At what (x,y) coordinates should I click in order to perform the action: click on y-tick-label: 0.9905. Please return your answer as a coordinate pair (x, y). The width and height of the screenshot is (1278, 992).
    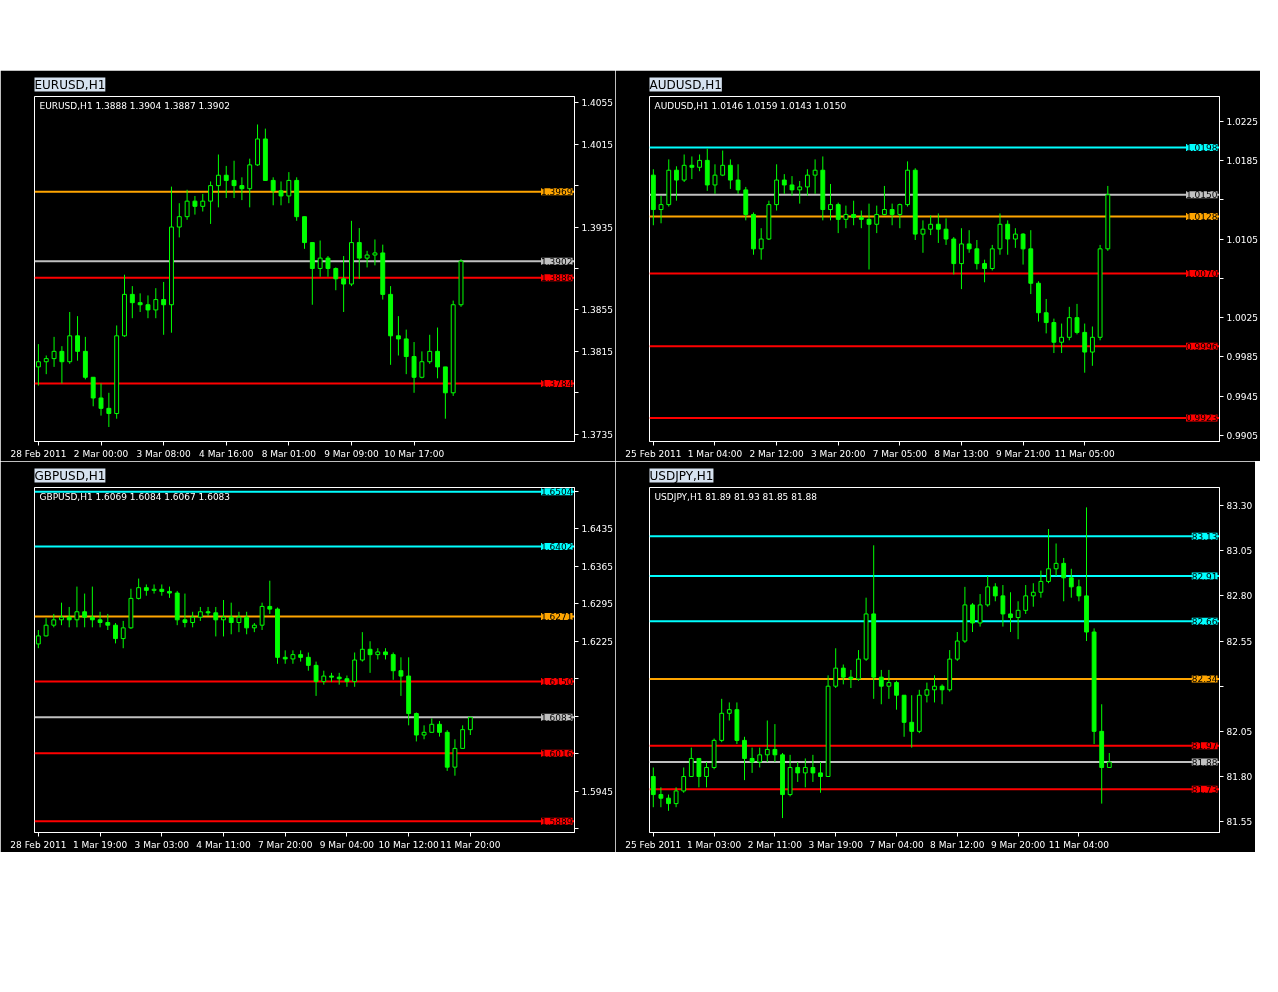
    Looking at the image, I should click on (1242, 436).